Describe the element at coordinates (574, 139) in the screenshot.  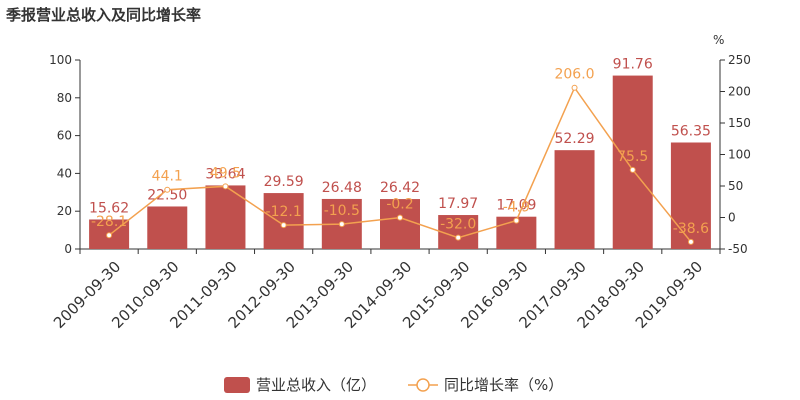
I see `bar-value-label: 52.29` at that location.